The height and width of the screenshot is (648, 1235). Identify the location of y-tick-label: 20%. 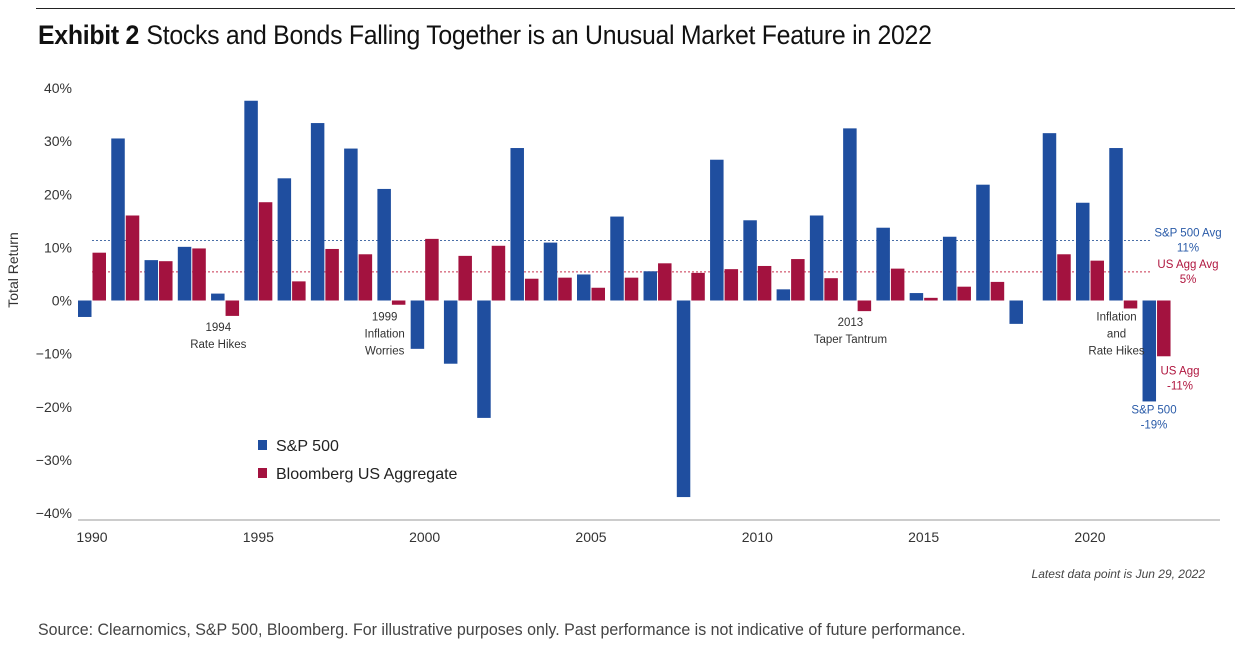
(58, 194).